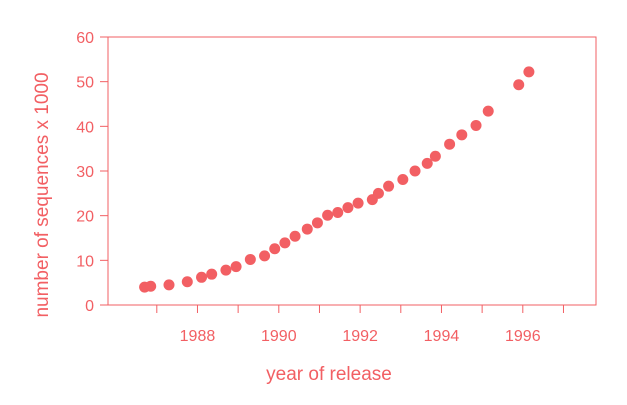 This screenshot has height=405, width=627. I want to click on x-tick-label: 1990, so click(279, 336).